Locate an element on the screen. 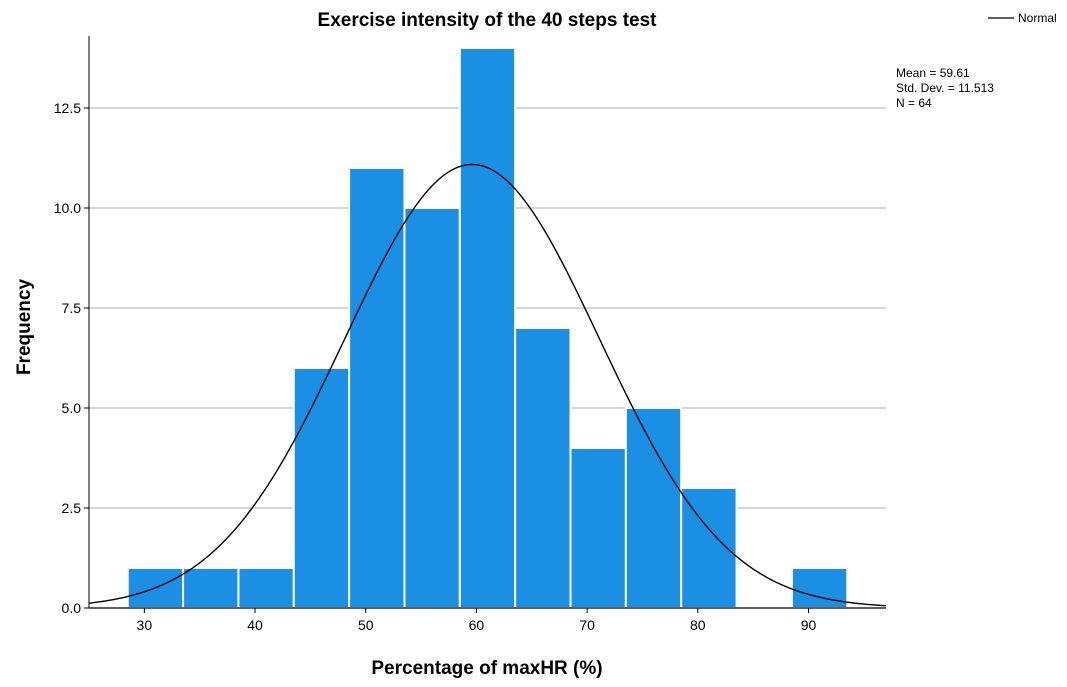  y-tick-label-1: 2.5 is located at coordinates (72, 508).